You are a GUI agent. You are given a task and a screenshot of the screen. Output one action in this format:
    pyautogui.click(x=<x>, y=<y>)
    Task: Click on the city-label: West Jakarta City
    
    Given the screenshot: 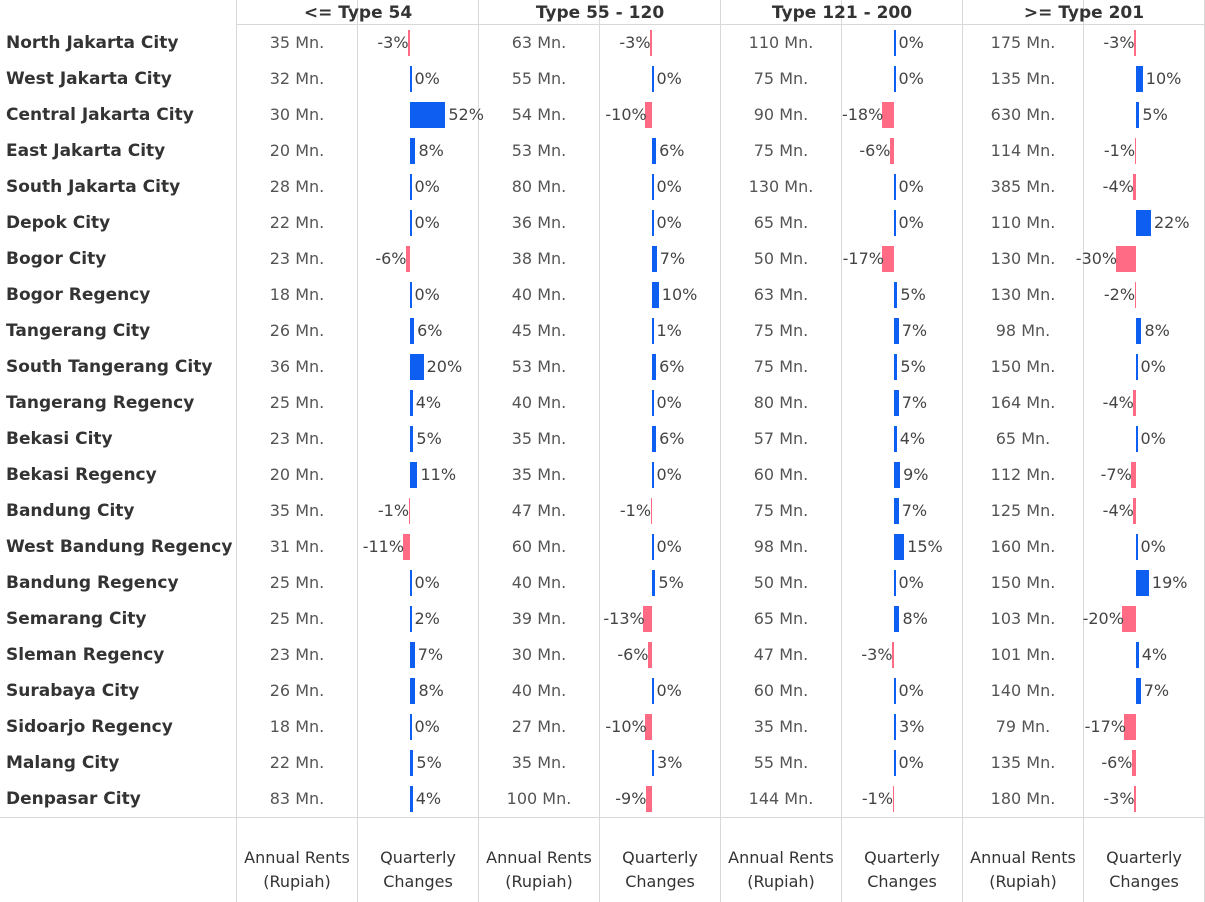 What is the action you would take?
    pyautogui.click(x=89, y=79)
    